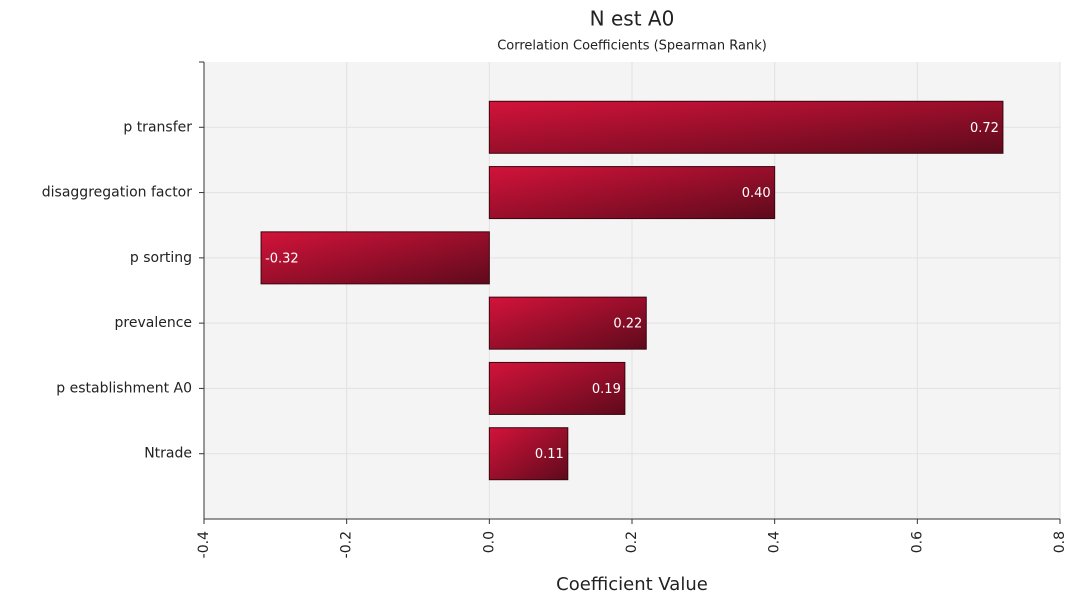  I want to click on data-label: -0.32, so click(282, 258).